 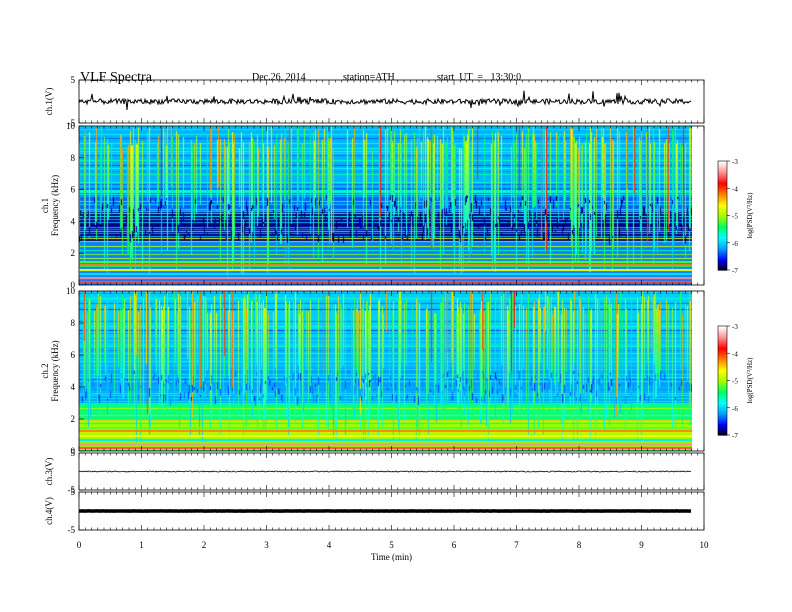 What do you see at coordinates (45, 205) in the screenshot?
I see `y-axis-title: ch.1` at bounding box center [45, 205].